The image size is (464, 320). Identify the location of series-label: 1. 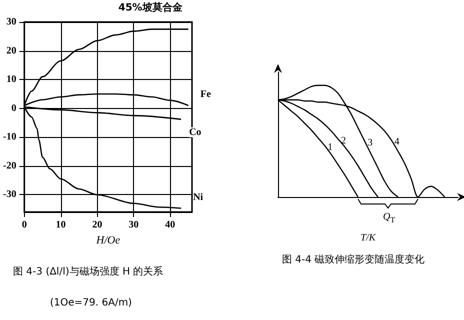
(330, 148).